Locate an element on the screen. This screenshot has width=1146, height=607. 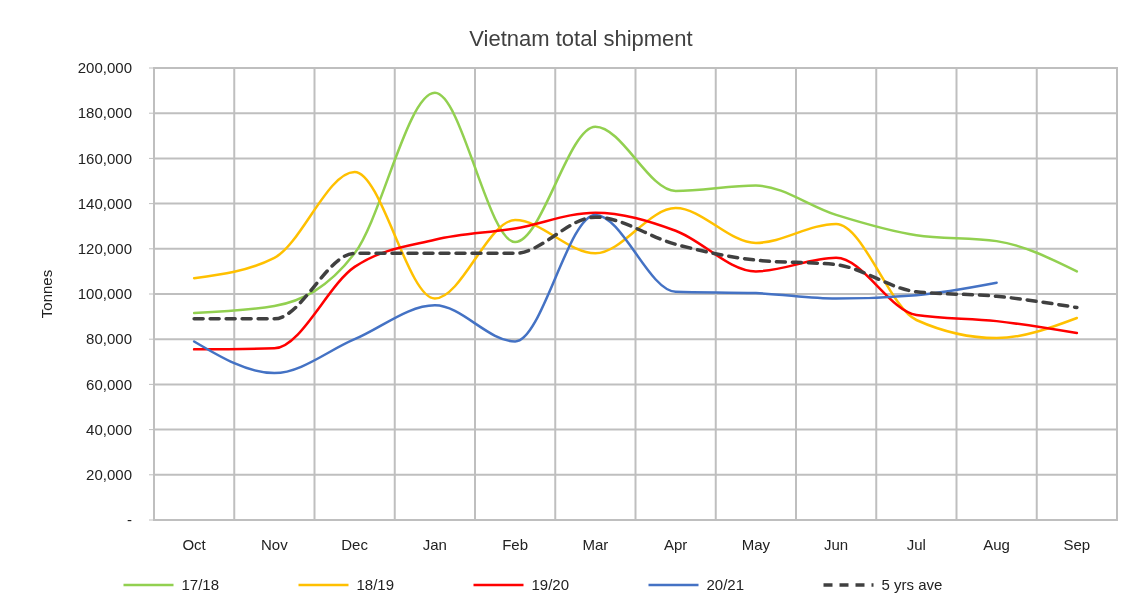
x-tick-label: Apr is located at coordinates (675, 544).